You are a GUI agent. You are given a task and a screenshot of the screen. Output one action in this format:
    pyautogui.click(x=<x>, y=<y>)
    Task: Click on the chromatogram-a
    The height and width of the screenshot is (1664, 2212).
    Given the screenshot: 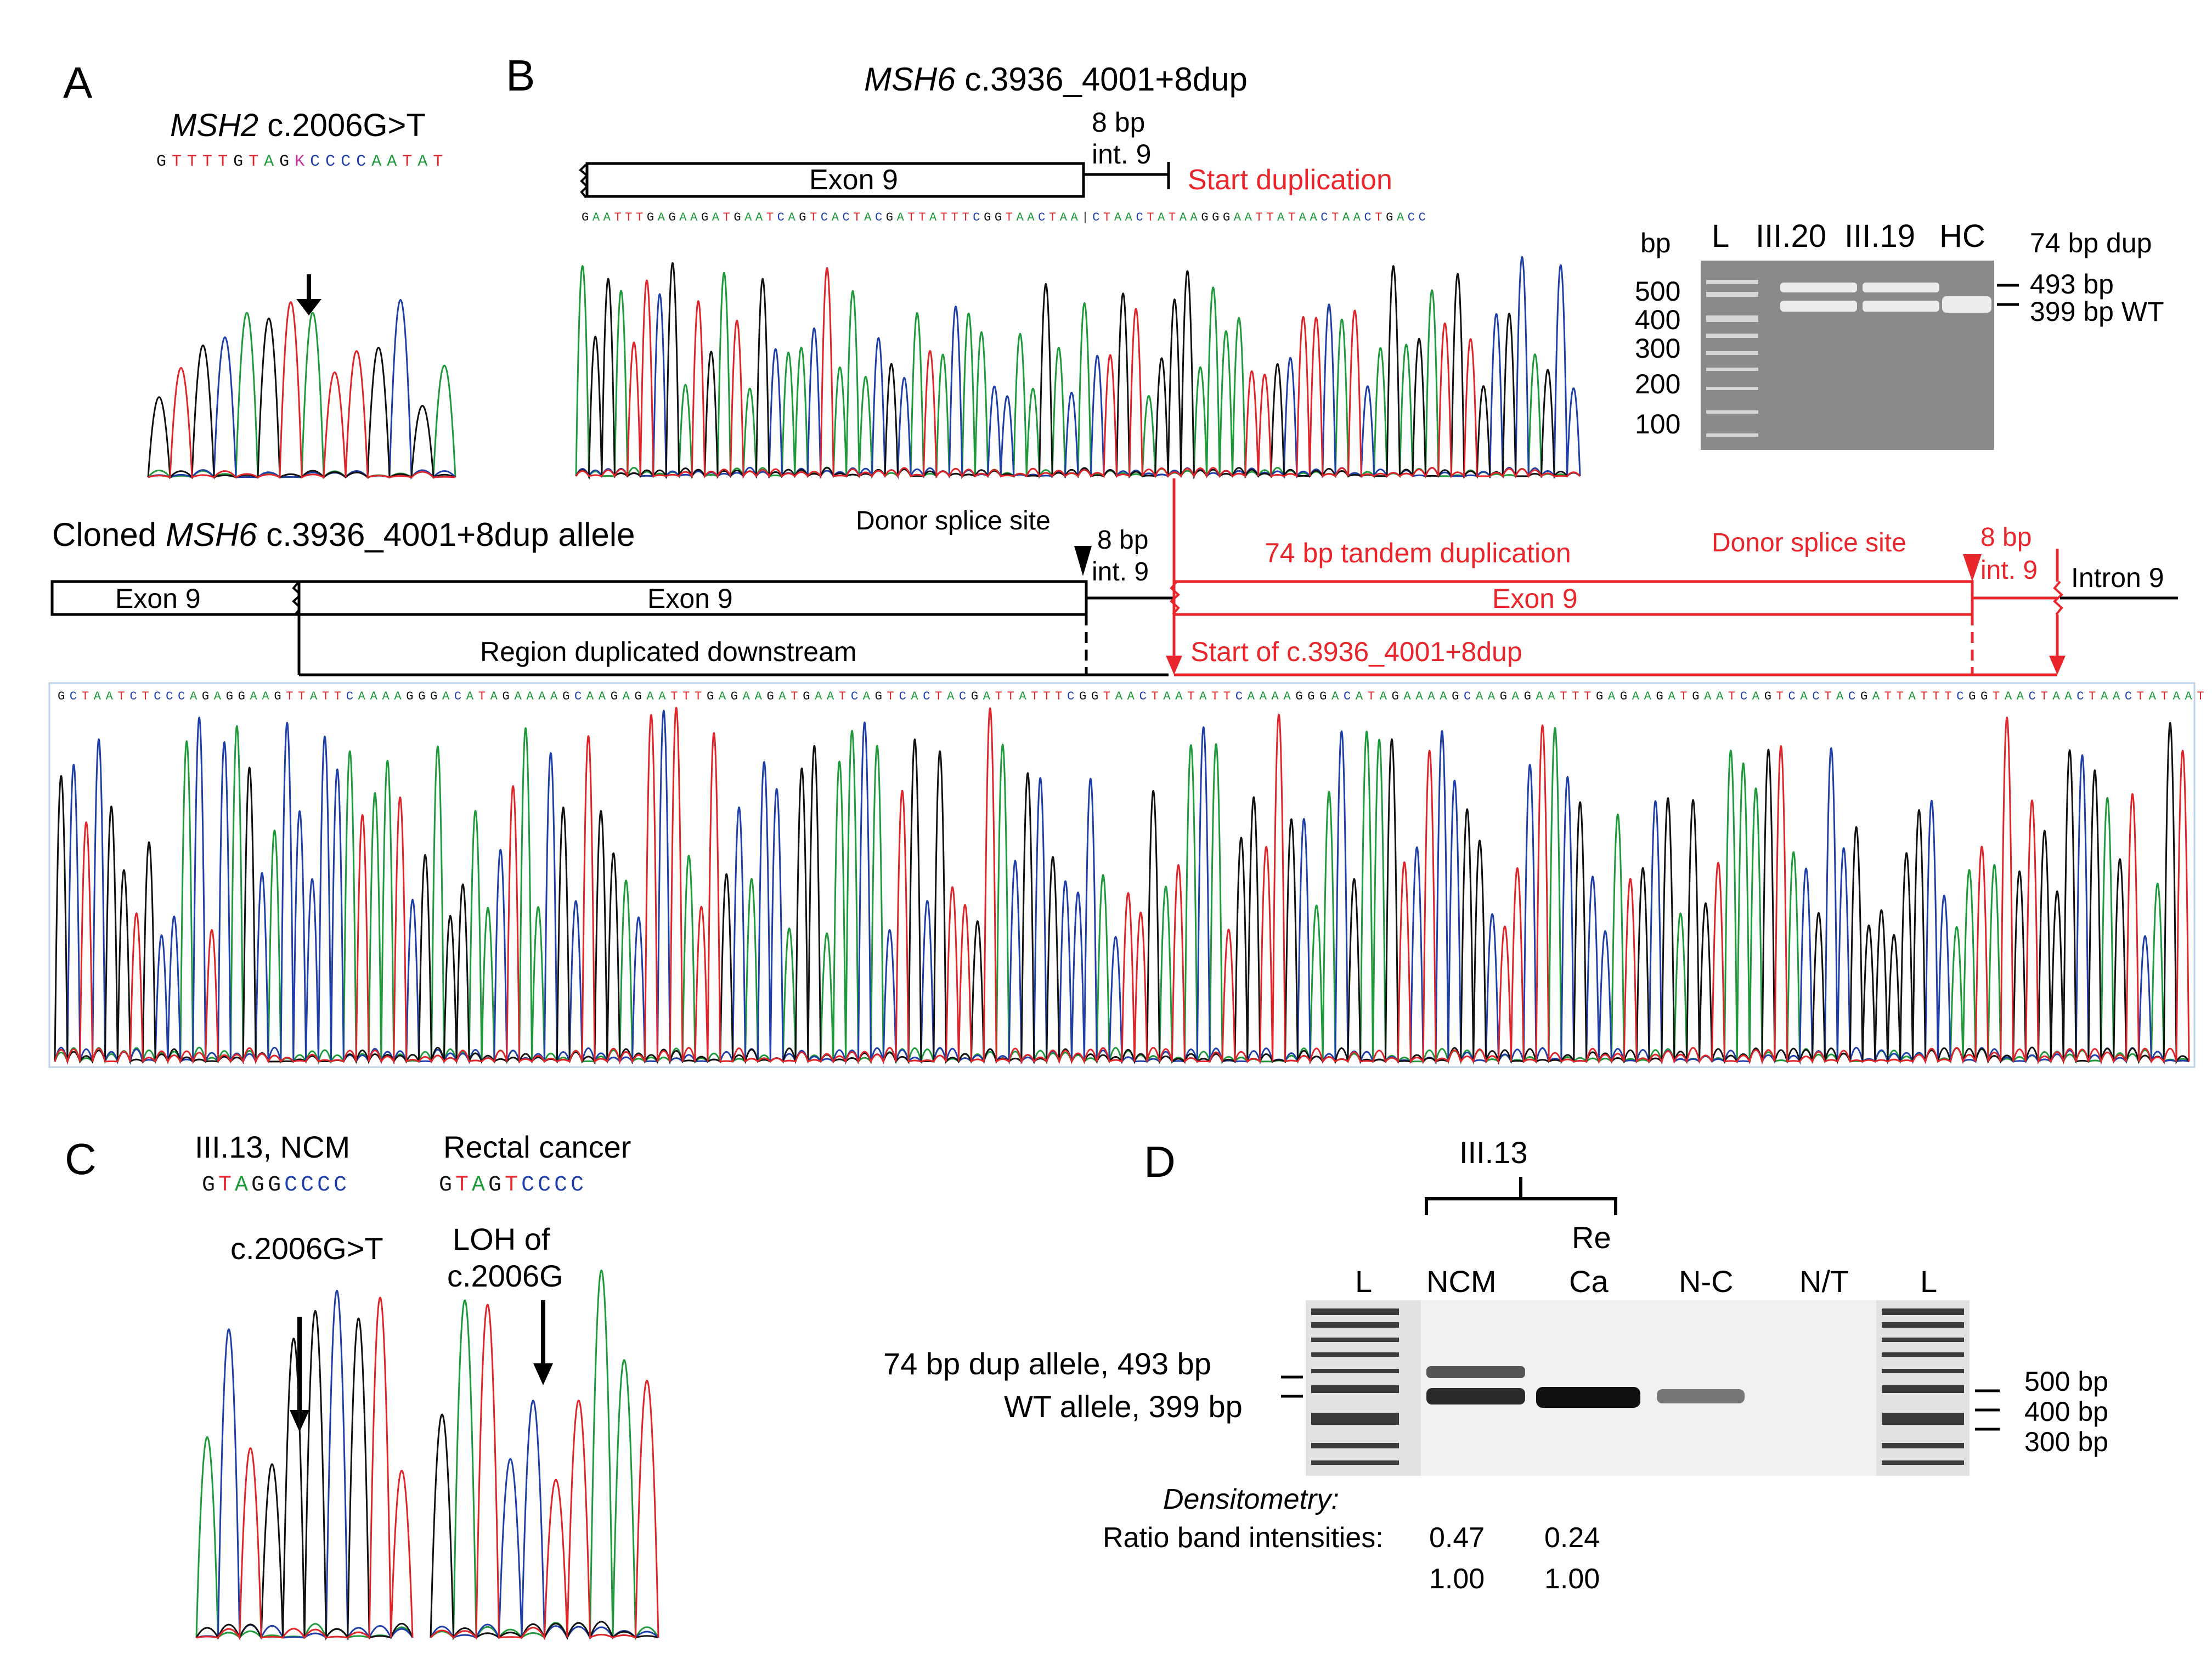 What is the action you would take?
    pyautogui.click(x=301, y=390)
    